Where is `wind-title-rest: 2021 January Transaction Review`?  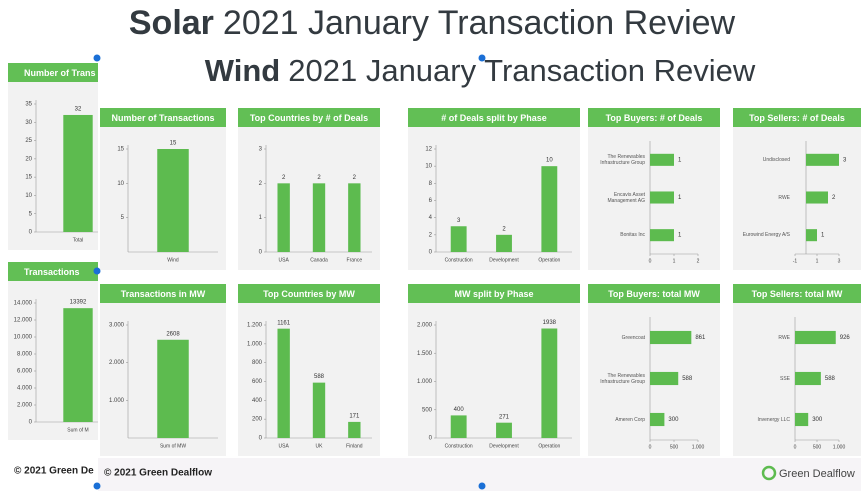
wind-title-rest: 2021 January Transaction Review is located at coordinates (522, 70).